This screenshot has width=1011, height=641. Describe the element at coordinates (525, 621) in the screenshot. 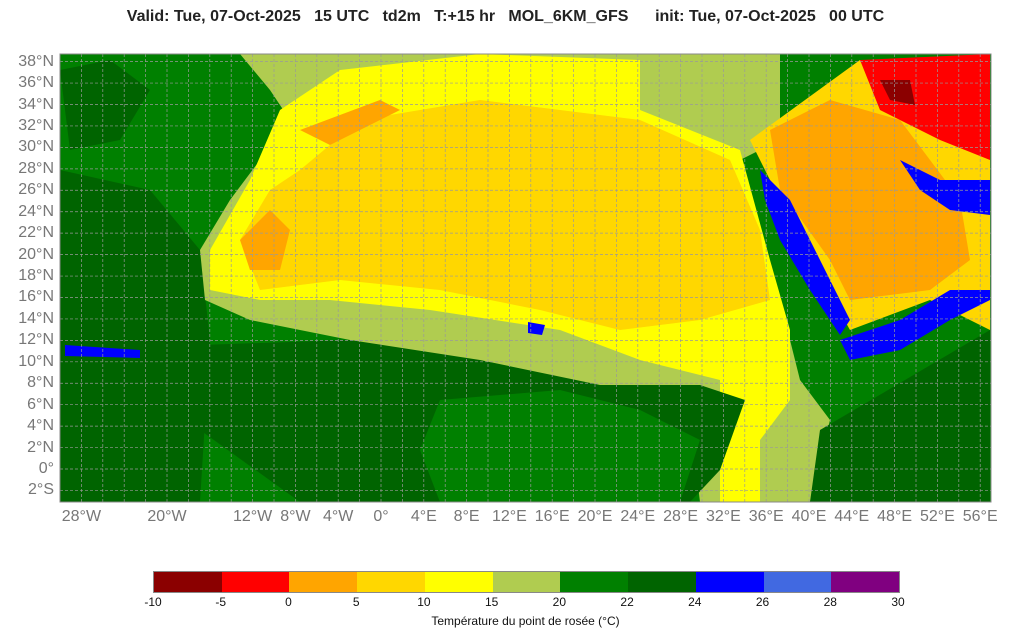

I see `colorbar-label: Température du point de rosée (°C)` at that location.